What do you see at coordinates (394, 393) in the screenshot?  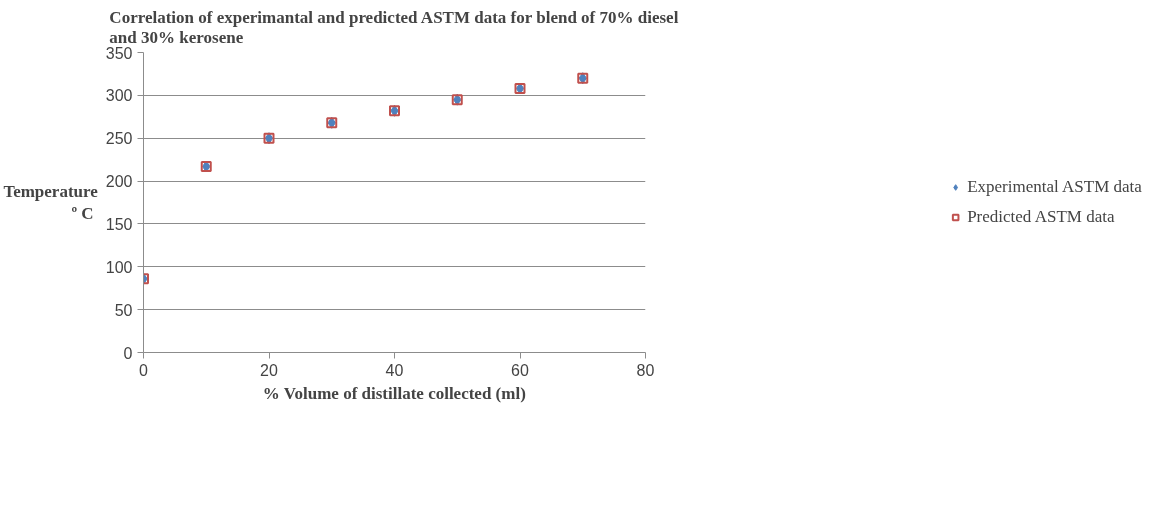 I see `x-axis-title: % Volume of distillate collected (ml)` at bounding box center [394, 393].